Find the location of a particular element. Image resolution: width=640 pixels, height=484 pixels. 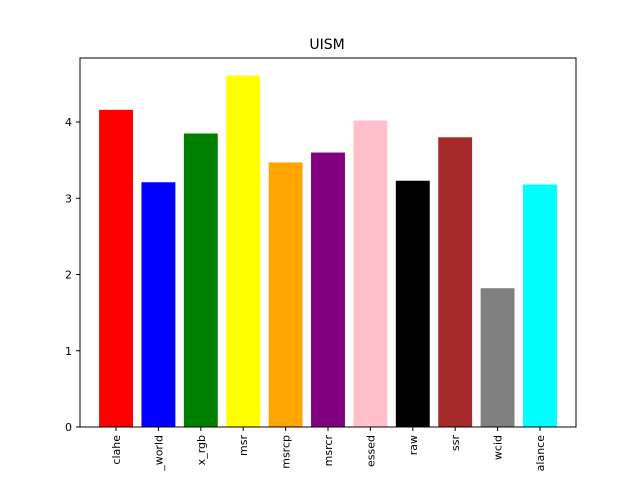

bar-msrcr is located at coordinates (328, 290).